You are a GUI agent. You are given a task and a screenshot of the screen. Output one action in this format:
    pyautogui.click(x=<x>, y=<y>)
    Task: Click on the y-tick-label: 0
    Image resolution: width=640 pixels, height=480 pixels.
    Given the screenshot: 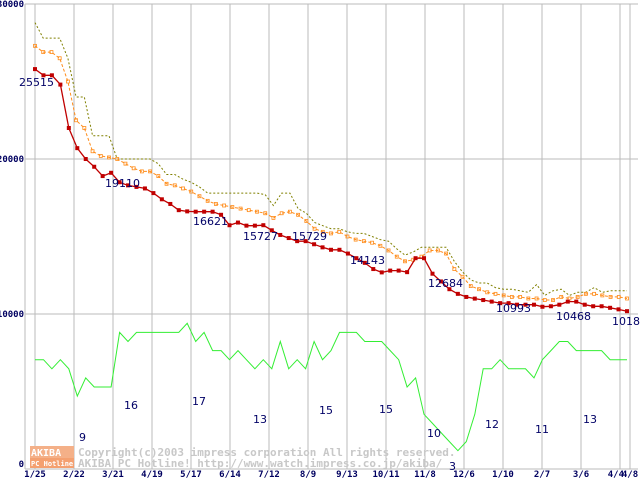 What is the action you would take?
    pyautogui.click(x=21, y=465)
    